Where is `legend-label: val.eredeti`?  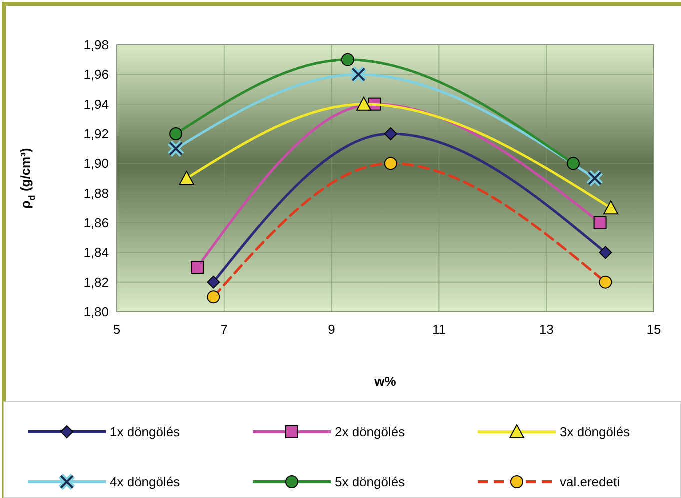
legend-label: val.eredeti is located at coordinates (590, 482).